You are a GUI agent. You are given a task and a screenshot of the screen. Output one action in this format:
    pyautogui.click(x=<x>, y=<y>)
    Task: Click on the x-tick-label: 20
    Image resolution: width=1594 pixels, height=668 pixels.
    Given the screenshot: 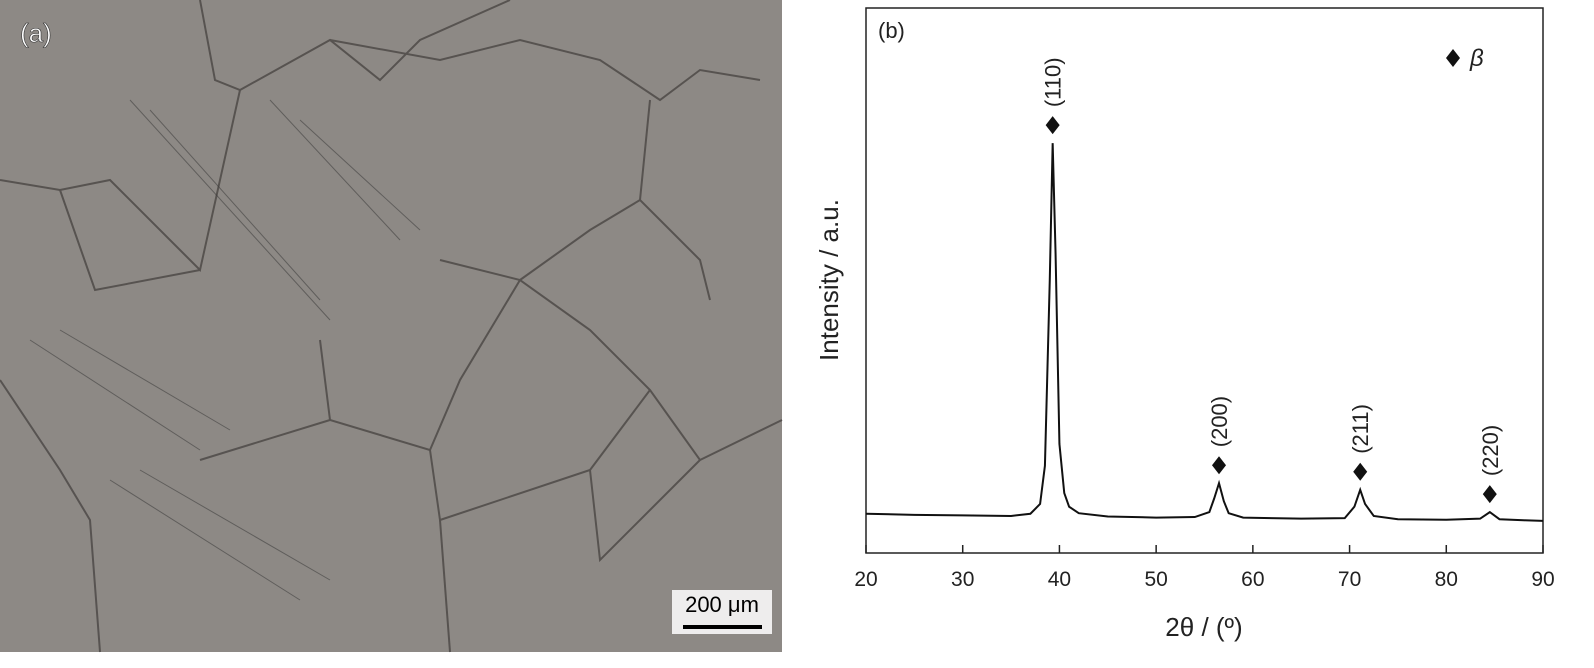 What is the action you would take?
    pyautogui.click(x=865, y=579)
    